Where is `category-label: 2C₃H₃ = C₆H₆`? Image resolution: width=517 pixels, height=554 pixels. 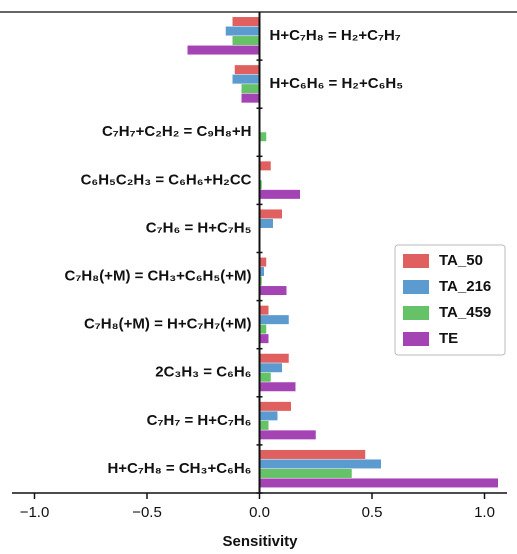
category-label: 2C₃H₃ = C₆H₆ is located at coordinates (203, 372).